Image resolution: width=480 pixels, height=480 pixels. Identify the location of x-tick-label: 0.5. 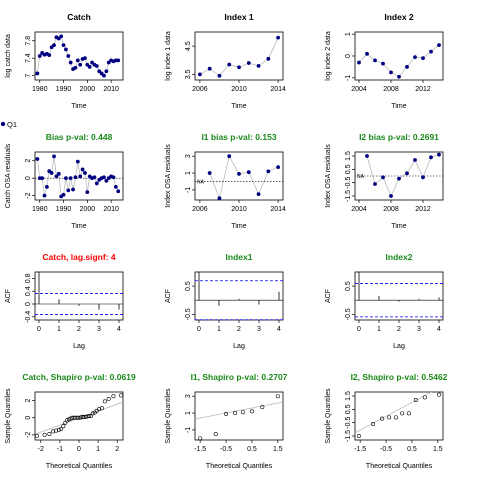
(252, 449).